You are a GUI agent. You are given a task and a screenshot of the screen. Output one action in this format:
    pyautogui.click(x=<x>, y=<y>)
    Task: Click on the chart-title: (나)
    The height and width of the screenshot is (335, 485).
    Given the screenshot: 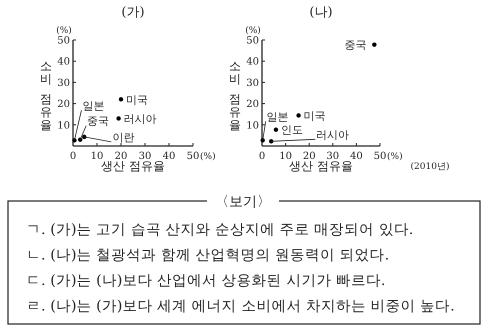 What is the action you would take?
    pyautogui.click(x=321, y=12)
    